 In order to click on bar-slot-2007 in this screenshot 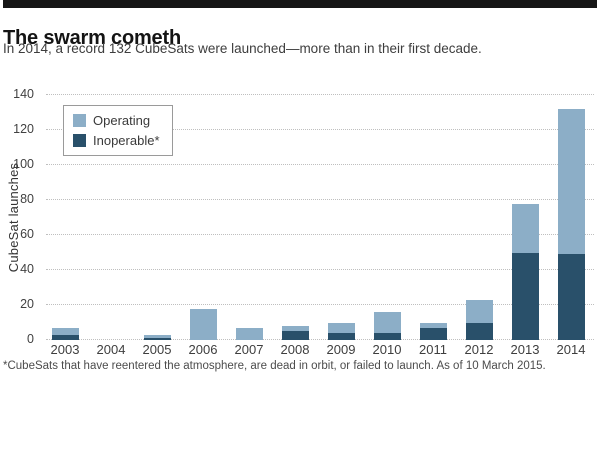, I will do `click(249, 217)`.